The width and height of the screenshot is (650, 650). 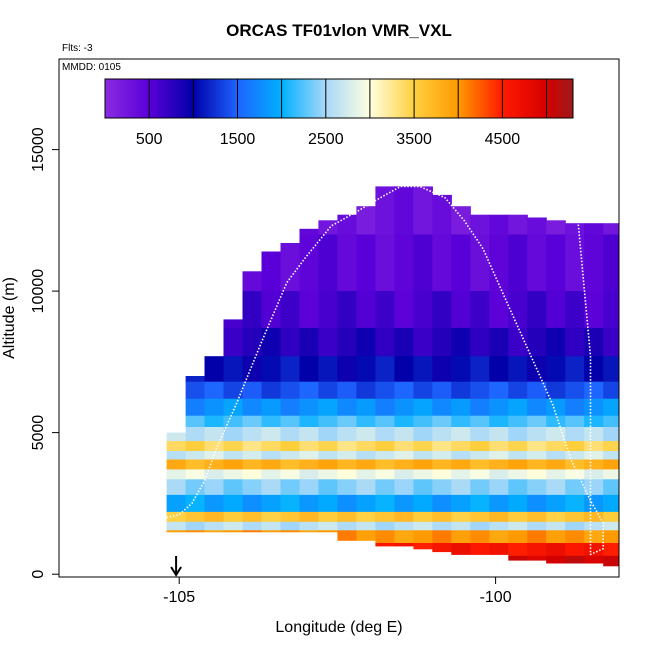 What do you see at coordinates (176, 566) in the screenshot?
I see `longitude-marker-arrow` at bounding box center [176, 566].